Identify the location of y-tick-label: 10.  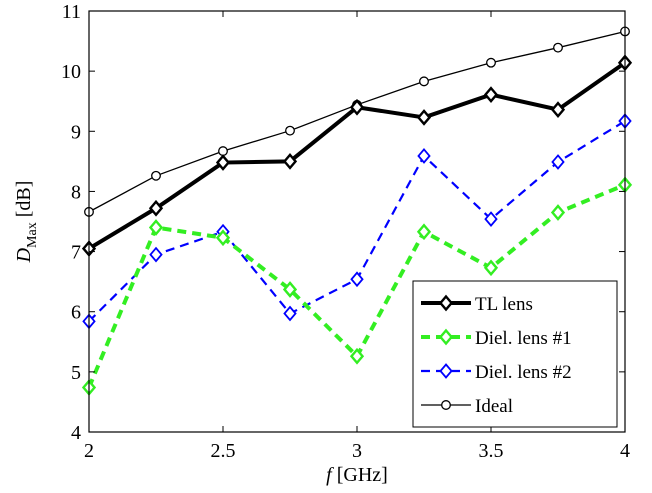
(71, 72).